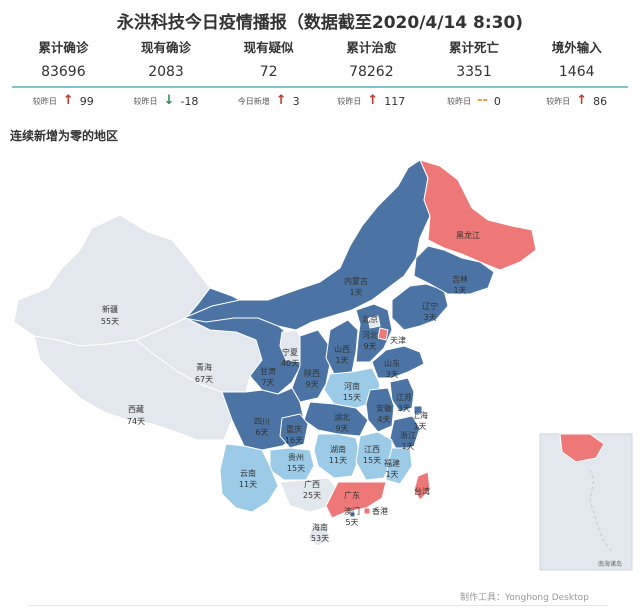 Image resolution: width=640 pixels, height=608 pixels. I want to click on delta-current: 较昨日 ↓ -18, so click(166, 101).